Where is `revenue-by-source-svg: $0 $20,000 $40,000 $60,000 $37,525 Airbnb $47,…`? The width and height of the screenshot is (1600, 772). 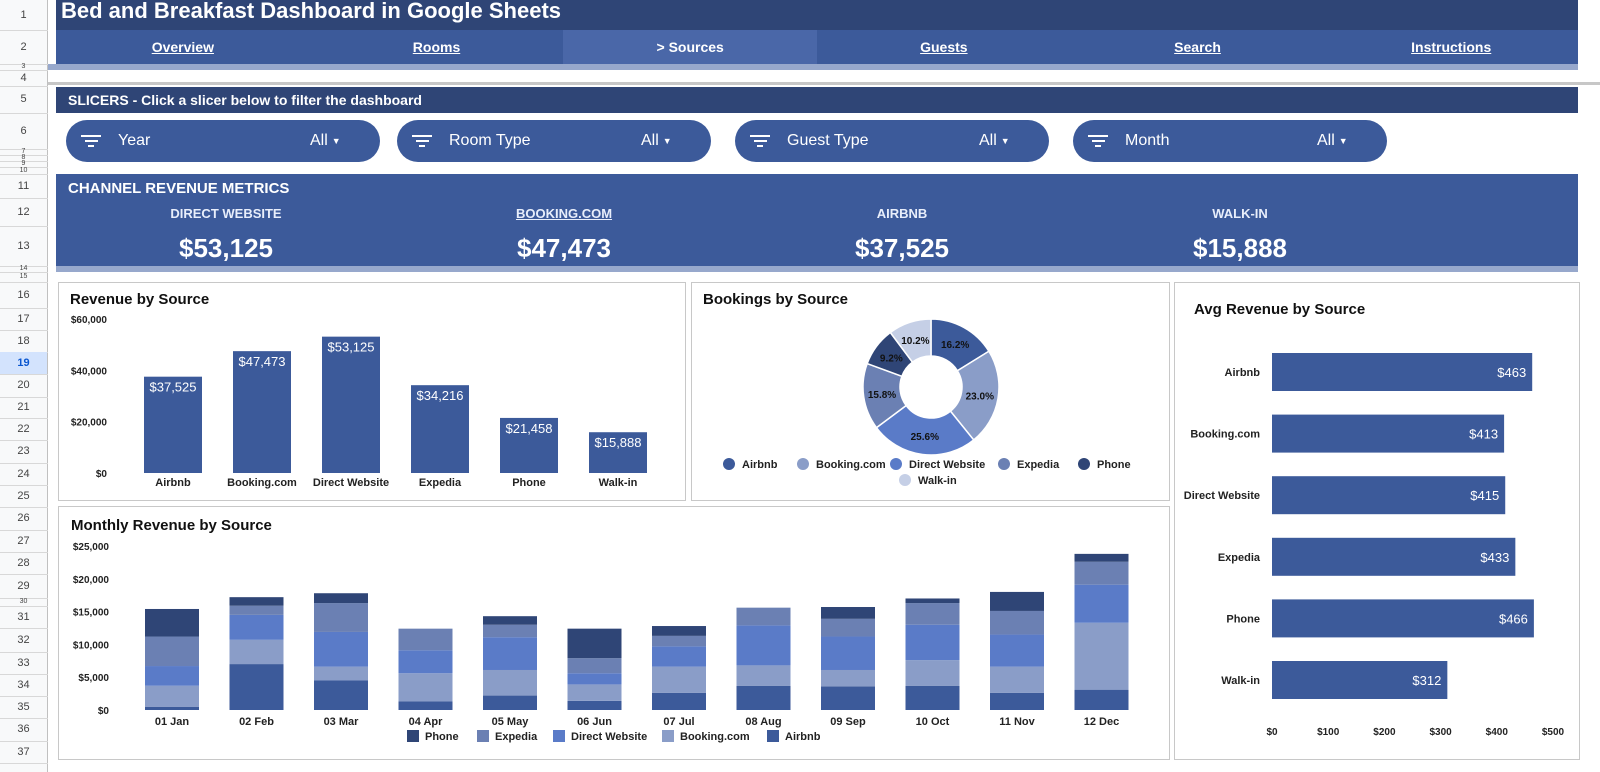 revenue-by-source-svg: $0 $20,000 $40,000 $60,000 $37,525 Airbnb $47,… is located at coordinates (359, 402).